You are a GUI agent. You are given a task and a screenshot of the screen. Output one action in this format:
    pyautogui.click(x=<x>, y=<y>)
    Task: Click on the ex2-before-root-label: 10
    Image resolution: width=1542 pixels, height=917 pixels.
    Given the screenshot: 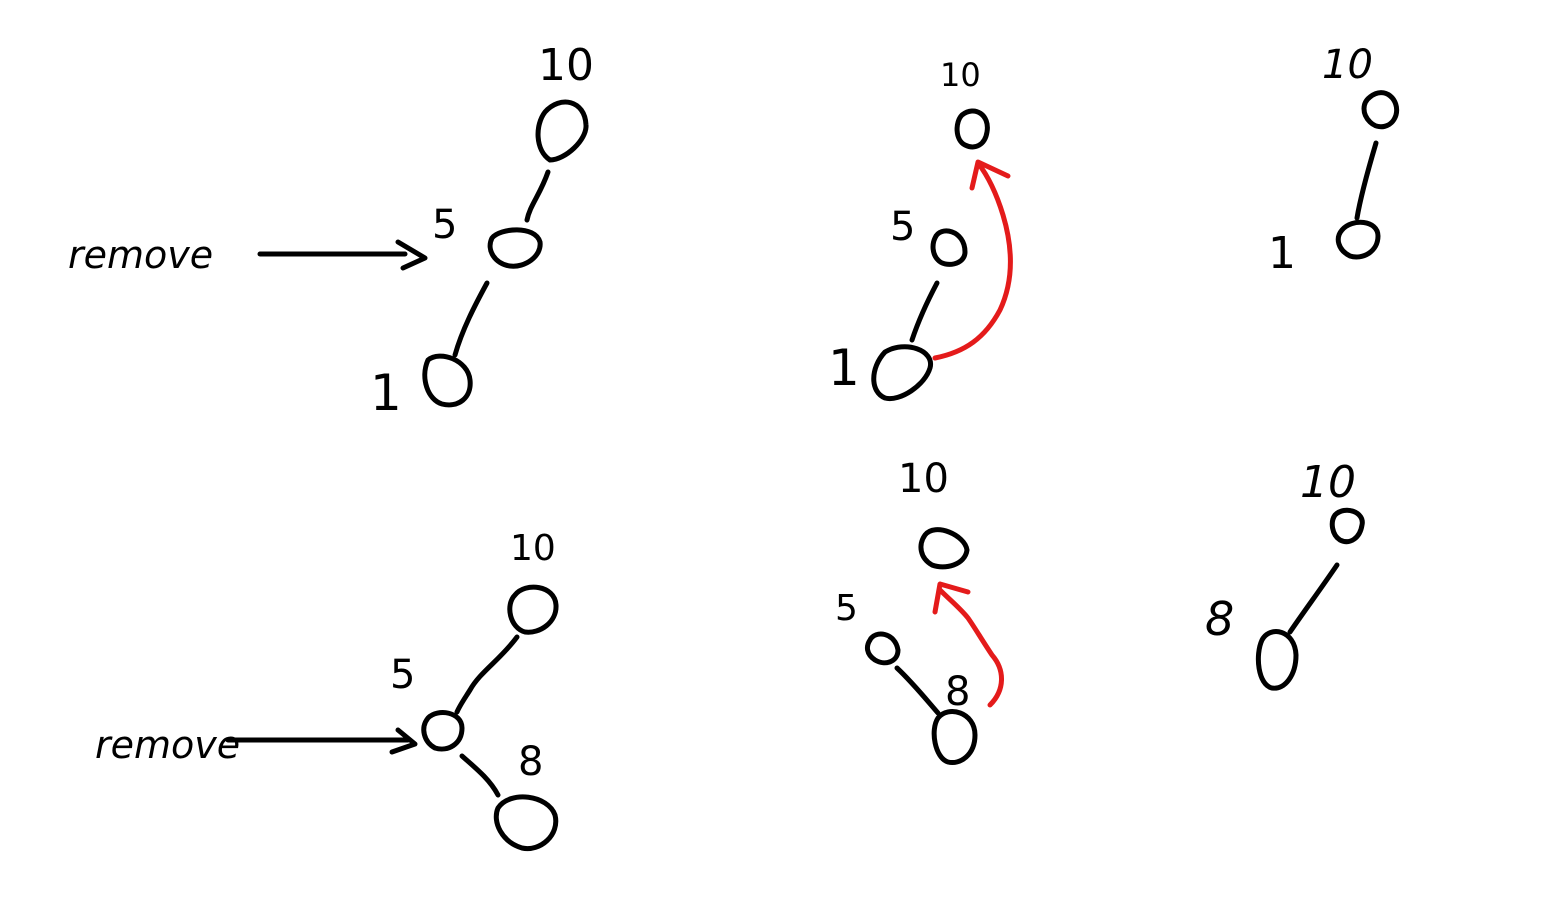 What is the action you would take?
    pyautogui.click(x=533, y=548)
    